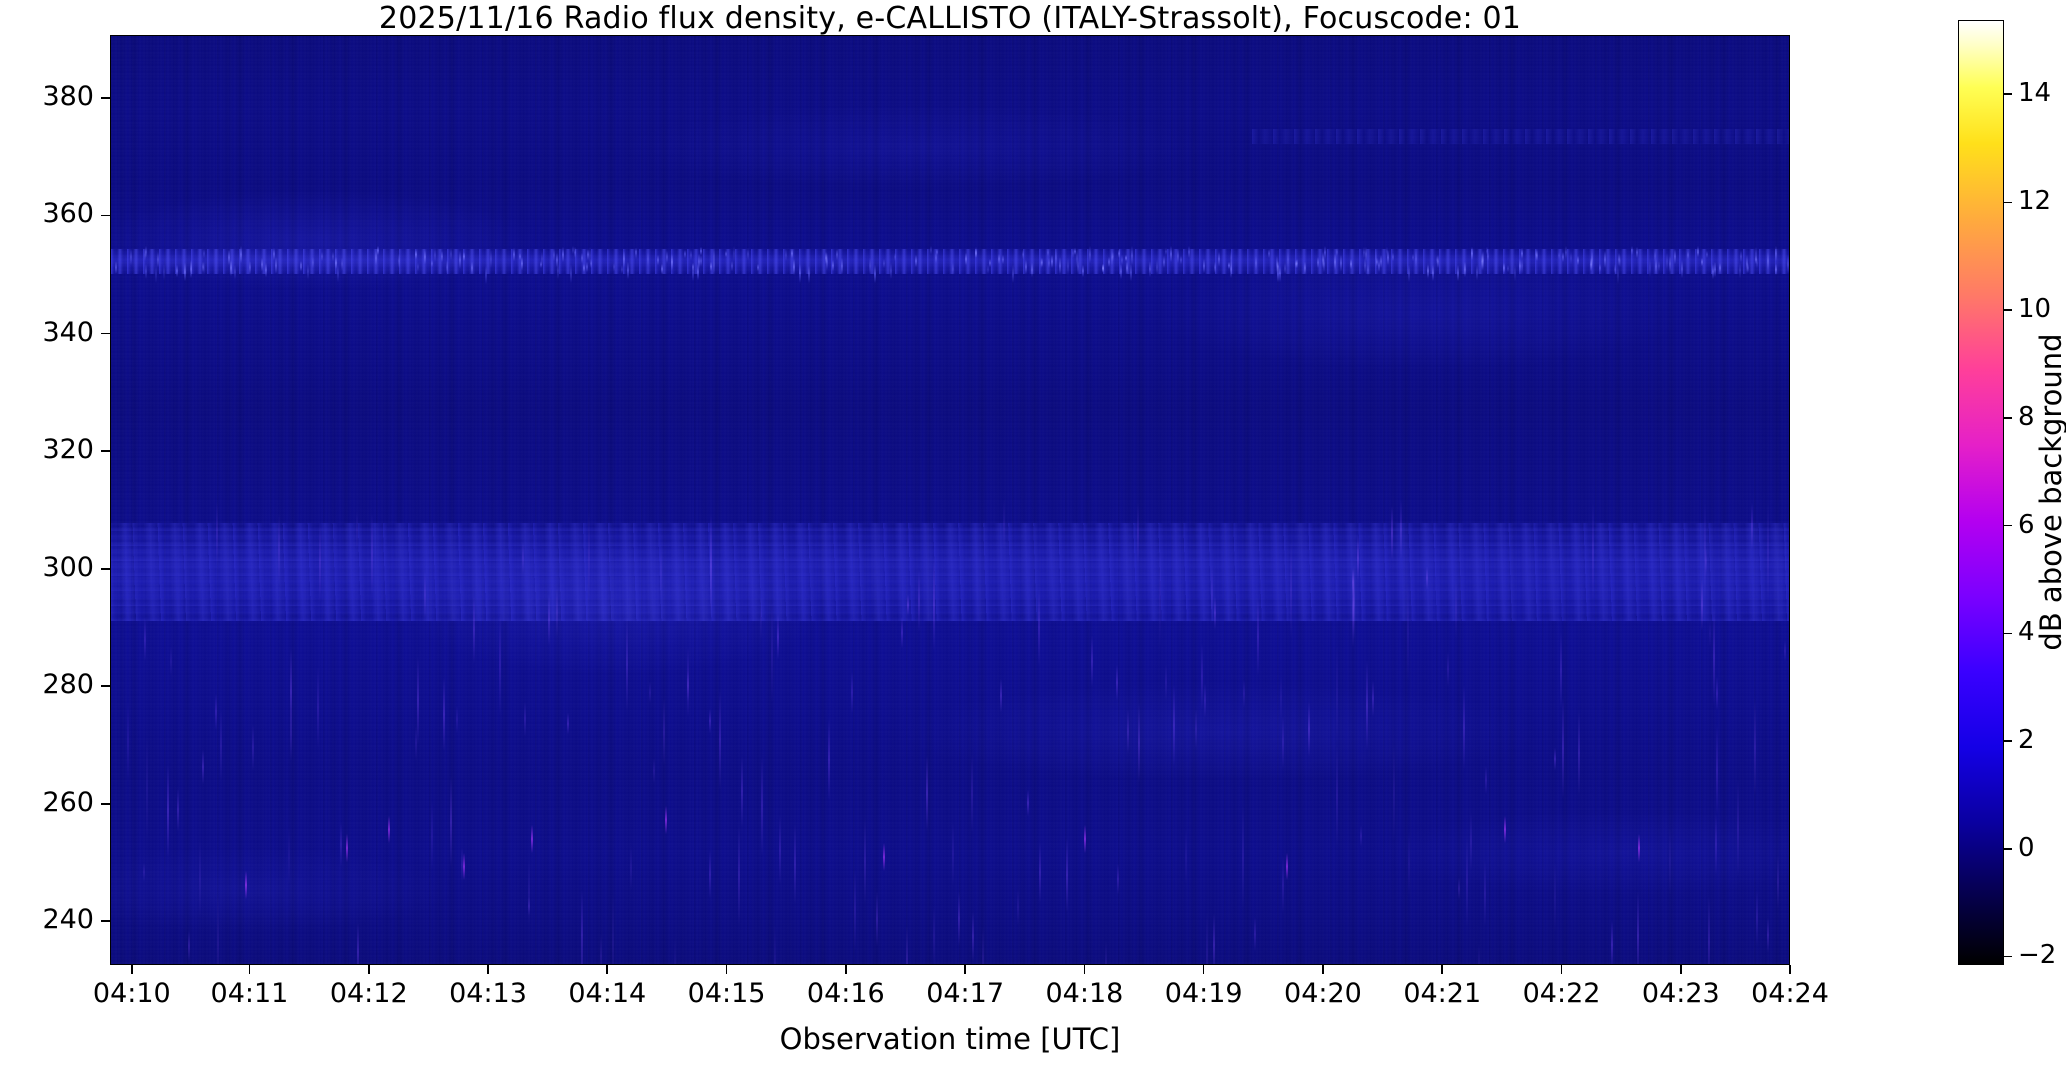 The image size is (2066, 1067). What do you see at coordinates (2026, 632) in the screenshot?
I see `colorbar-tick-label: 4` at bounding box center [2026, 632].